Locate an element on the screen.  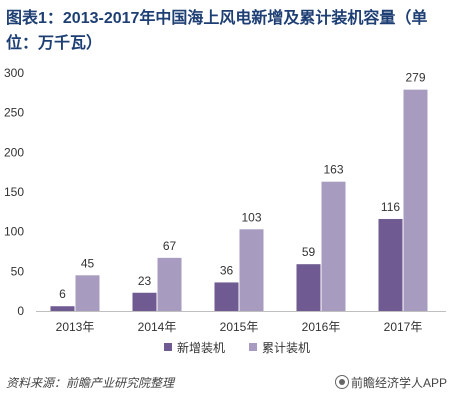
x-tick-label: 2013年 is located at coordinates (75, 327).